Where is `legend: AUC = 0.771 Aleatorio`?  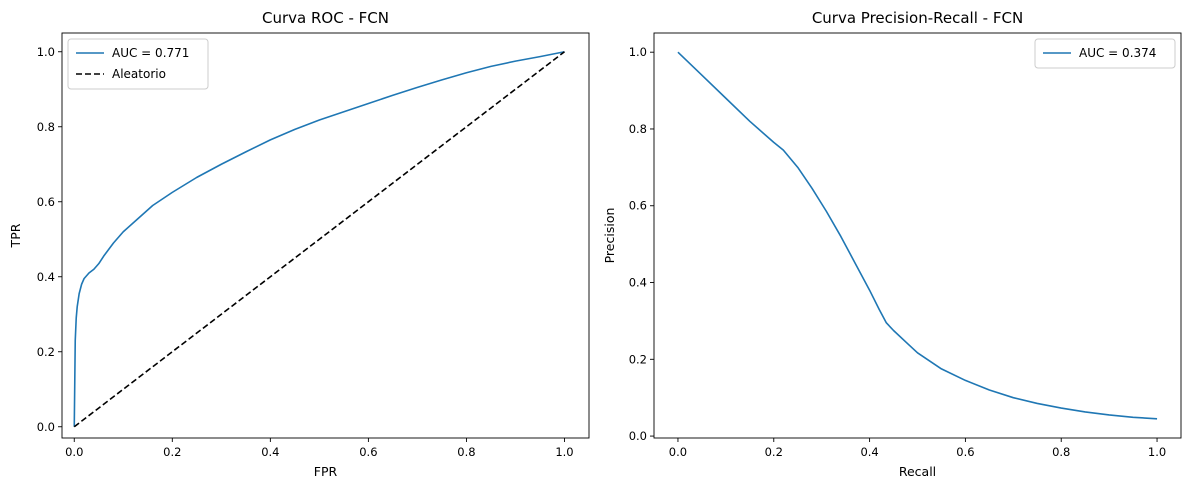
legend: AUC = 0.771 Aleatorio is located at coordinates (138, 64).